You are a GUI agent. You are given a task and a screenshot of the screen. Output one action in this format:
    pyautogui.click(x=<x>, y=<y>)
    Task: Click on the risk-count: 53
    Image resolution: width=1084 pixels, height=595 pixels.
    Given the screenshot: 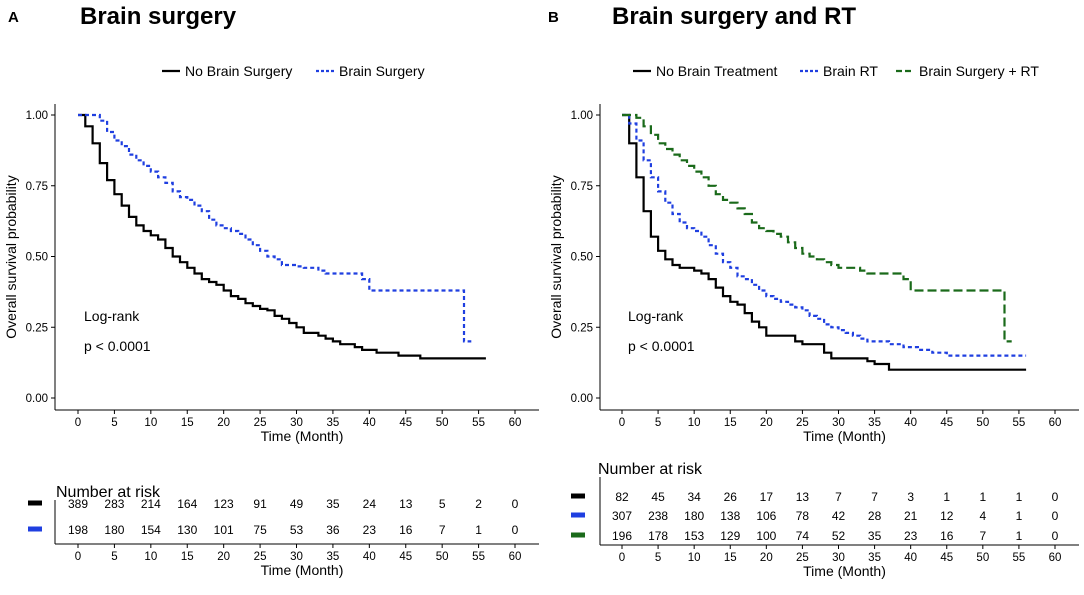 What is the action you would take?
    pyautogui.click(x=297, y=530)
    